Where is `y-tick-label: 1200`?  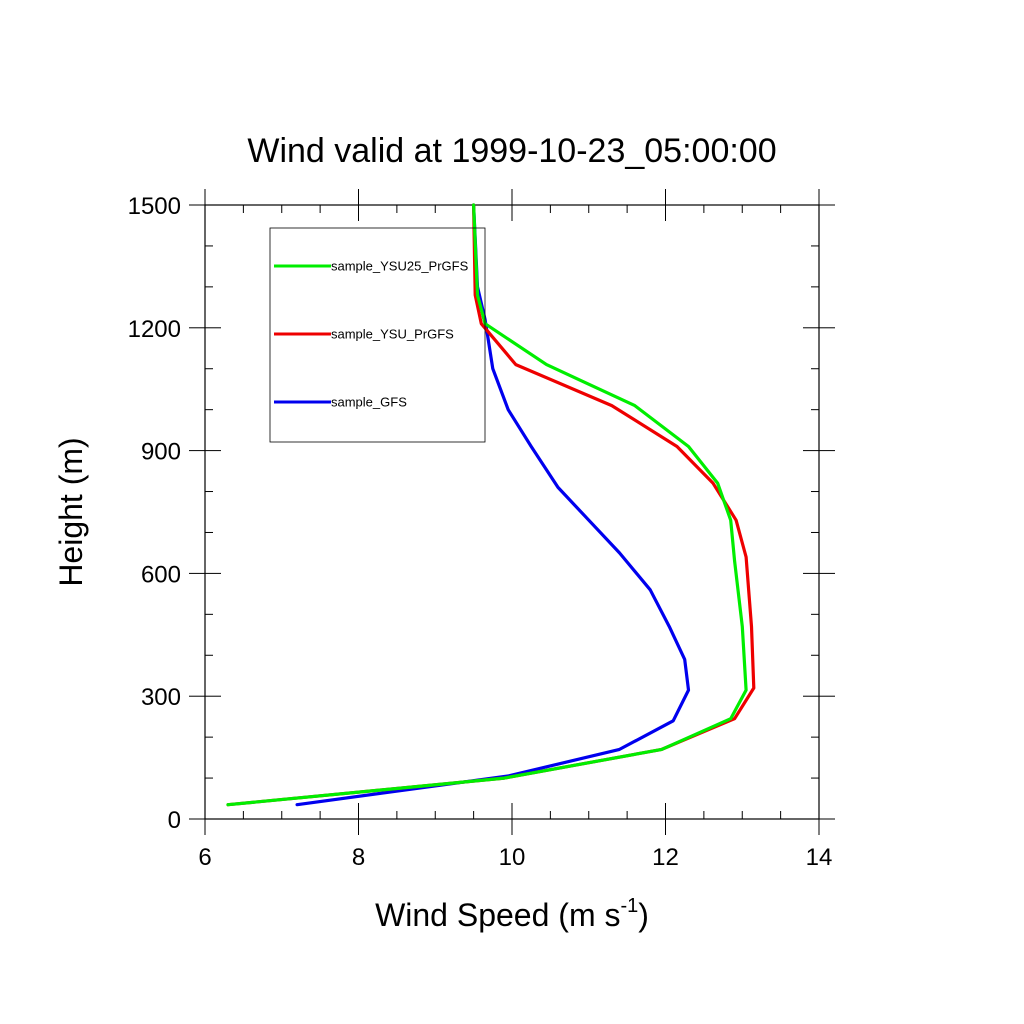 y-tick-label: 1200 is located at coordinates (154, 329).